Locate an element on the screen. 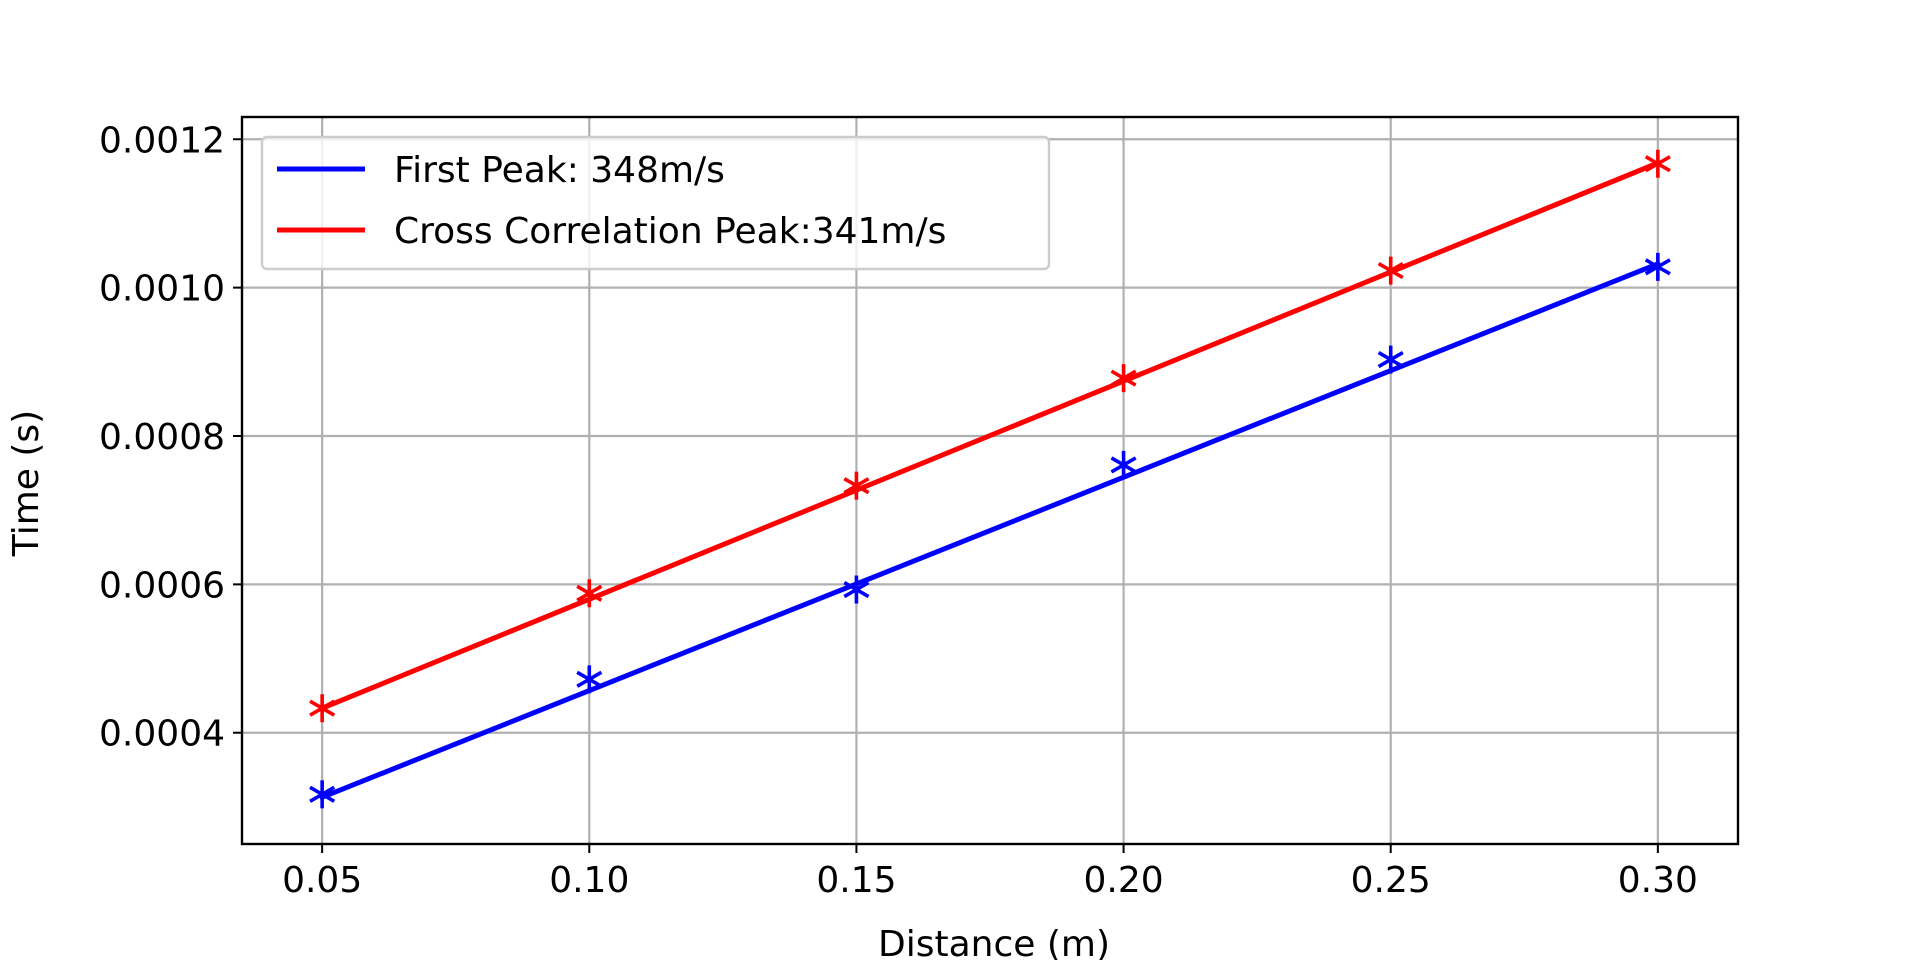 The height and width of the screenshot is (960, 1920). y-tick-label: 0.0012 is located at coordinates (162, 140).